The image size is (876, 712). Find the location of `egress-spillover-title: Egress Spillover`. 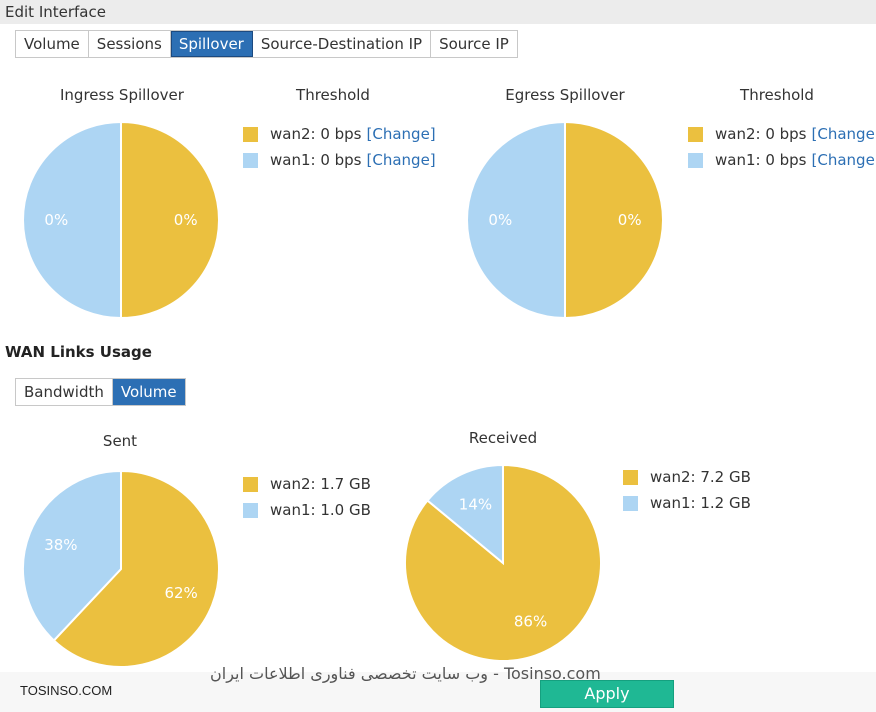

egress-spillover-title: Egress Spillover is located at coordinates (565, 95).